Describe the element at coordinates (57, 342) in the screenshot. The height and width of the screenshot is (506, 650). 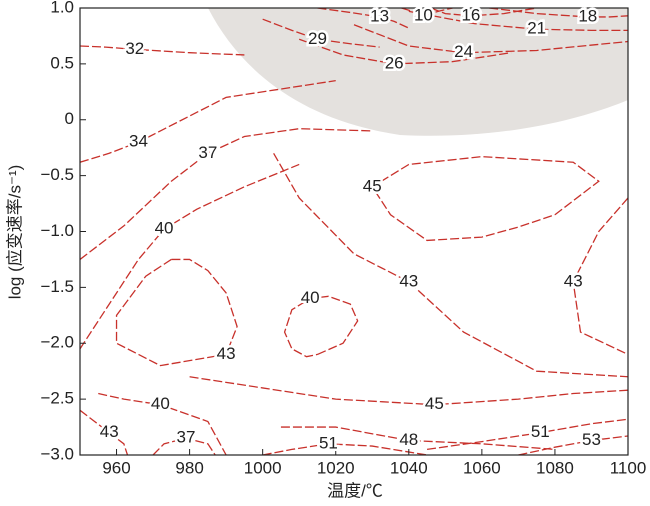
I see `y-tick-label: −2.0` at that location.